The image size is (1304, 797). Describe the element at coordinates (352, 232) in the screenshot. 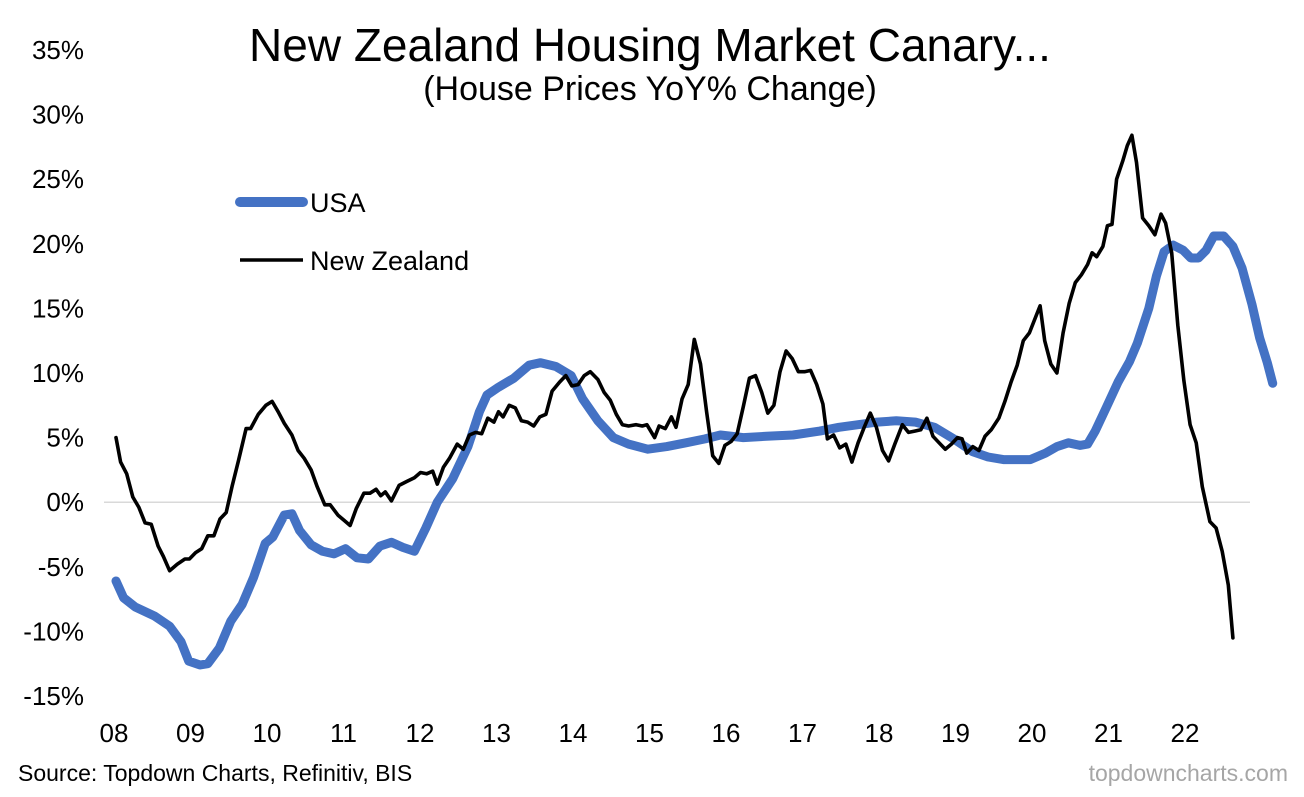

I see `legend: USA New Zealand` at that location.